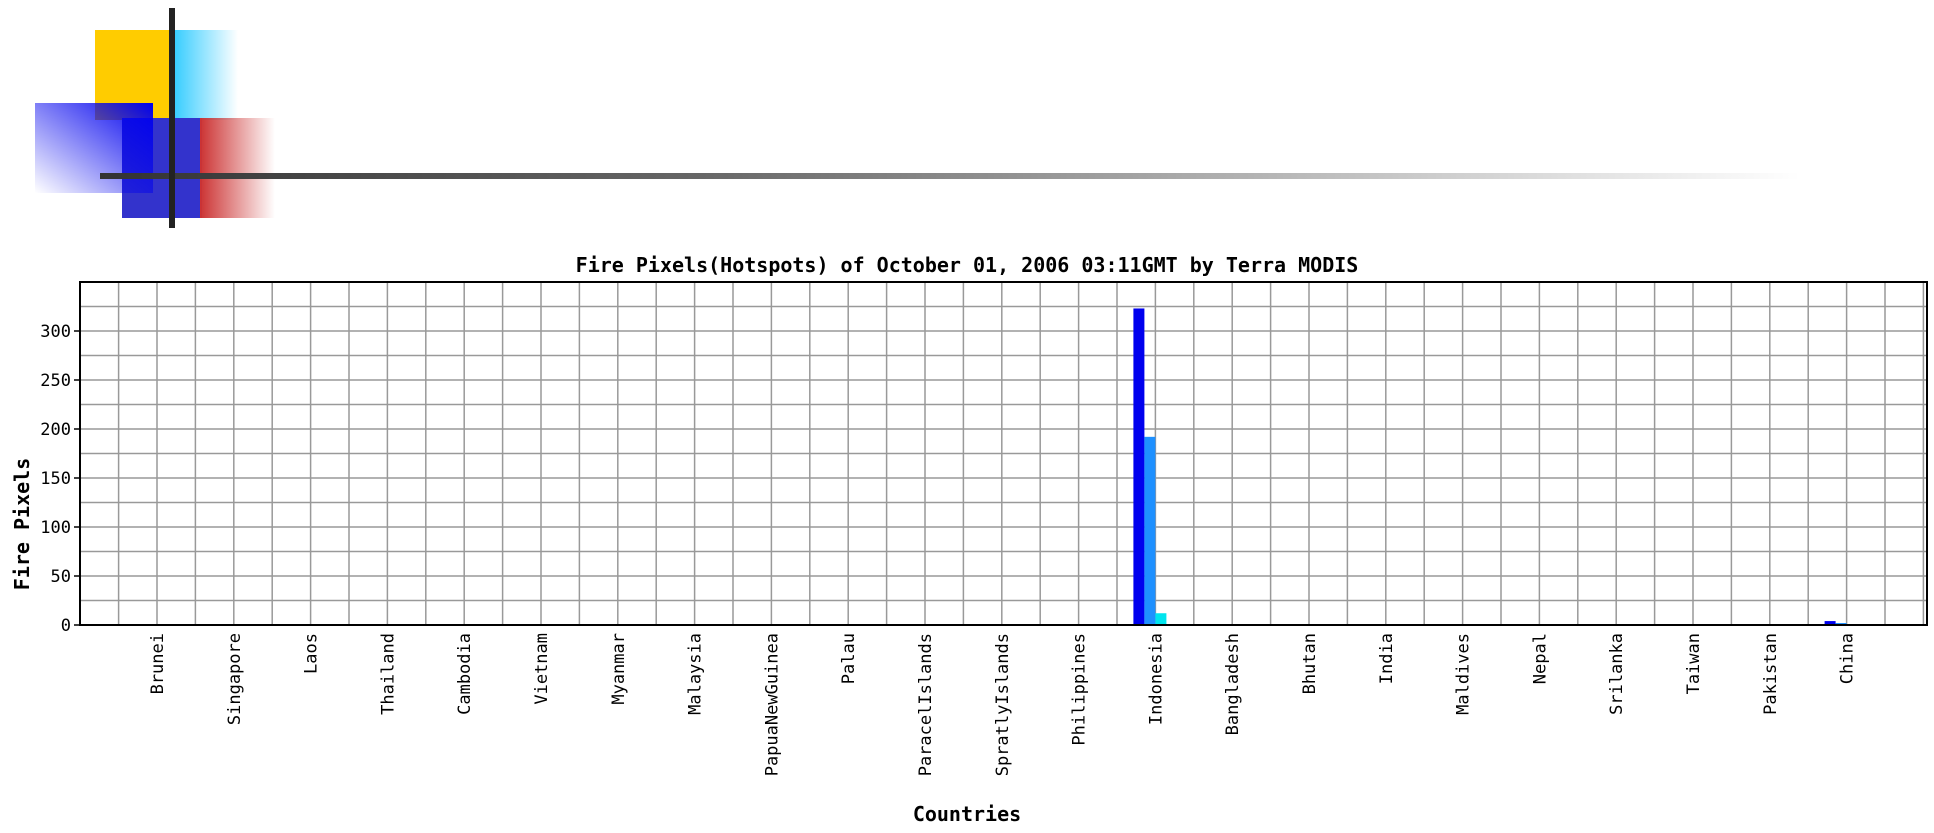  Describe the element at coordinates (926, 704) in the screenshot. I see `x-tick-label: ParacelIslands` at that location.